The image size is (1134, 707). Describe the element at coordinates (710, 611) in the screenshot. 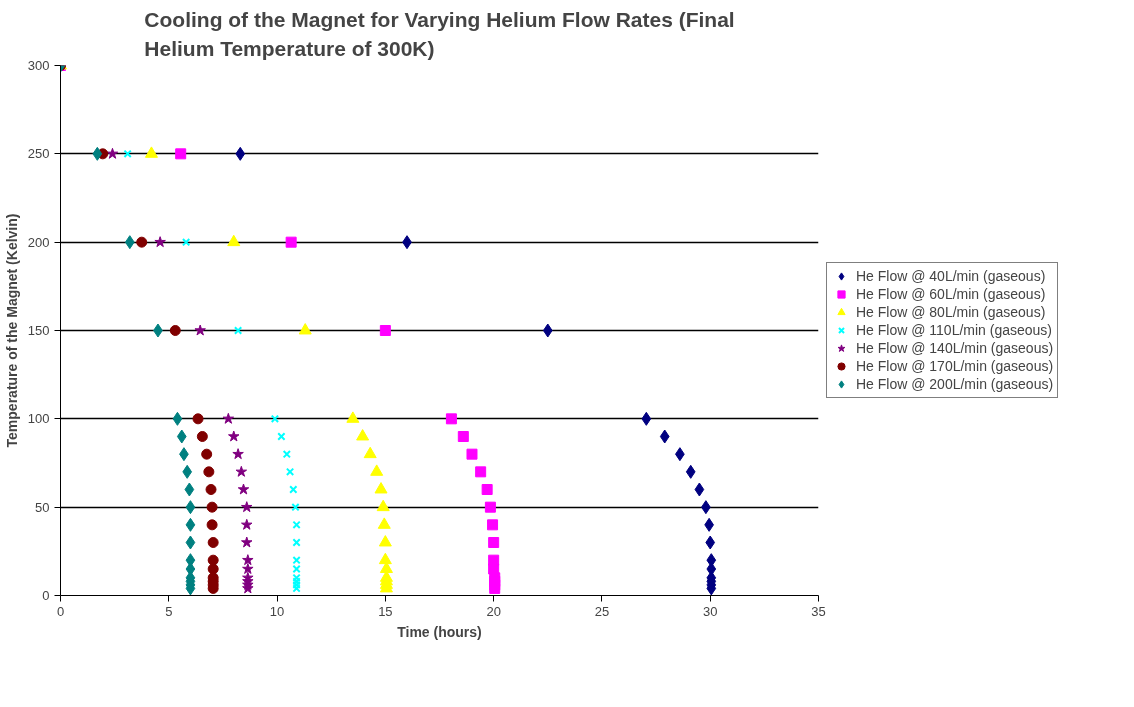

I see `x-tick-label: 30` at that location.